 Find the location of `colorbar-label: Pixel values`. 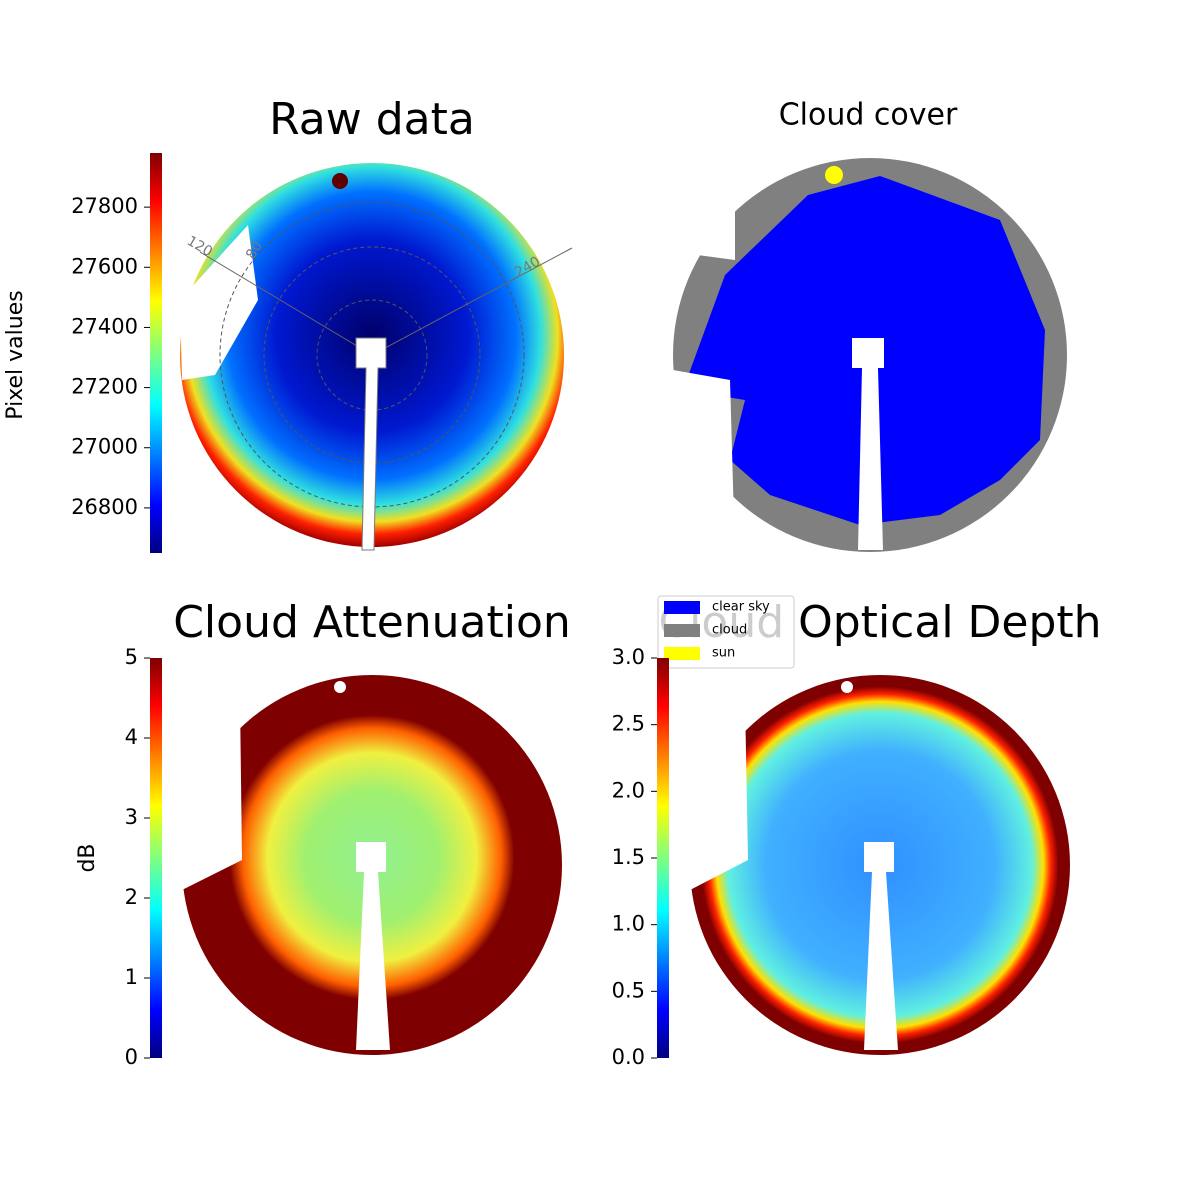

colorbar-label: Pixel values is located at coordinates (15, 354).